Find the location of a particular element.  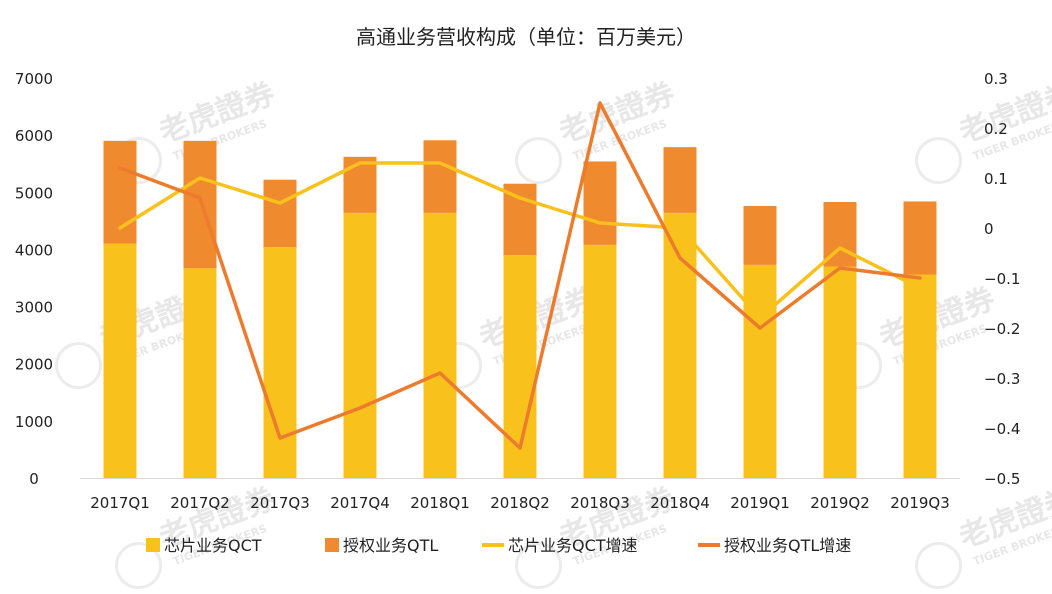

left-axis-tick: 6000 is located at coordinates (34, 136).